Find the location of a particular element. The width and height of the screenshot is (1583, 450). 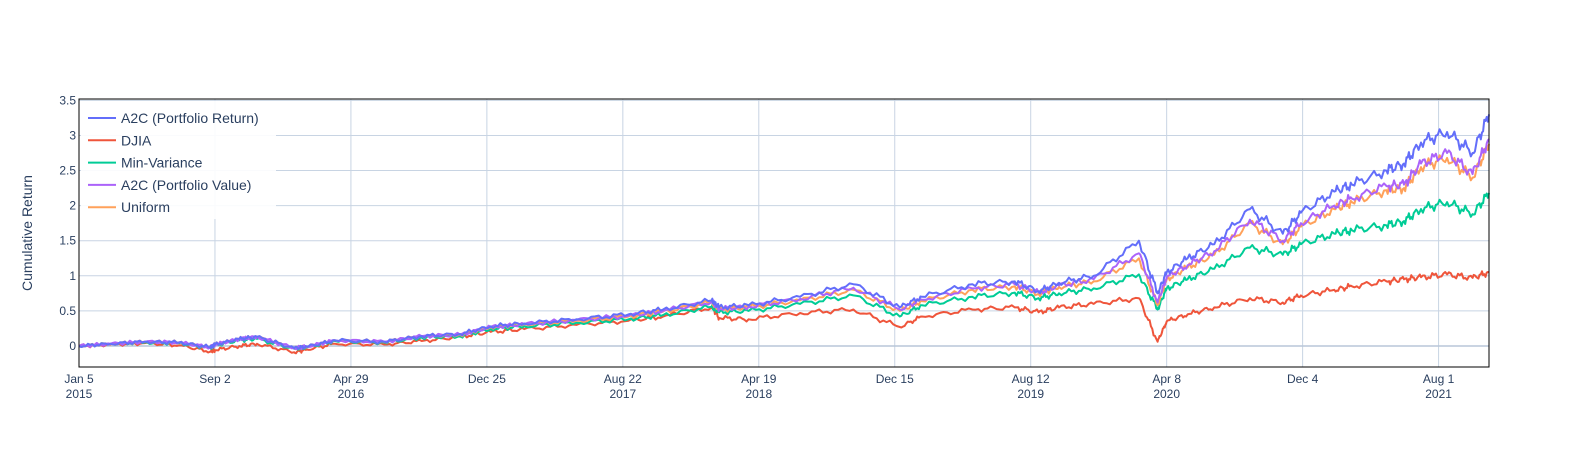

y-tick-label: 3.5 is located at coordinates (67, 100).